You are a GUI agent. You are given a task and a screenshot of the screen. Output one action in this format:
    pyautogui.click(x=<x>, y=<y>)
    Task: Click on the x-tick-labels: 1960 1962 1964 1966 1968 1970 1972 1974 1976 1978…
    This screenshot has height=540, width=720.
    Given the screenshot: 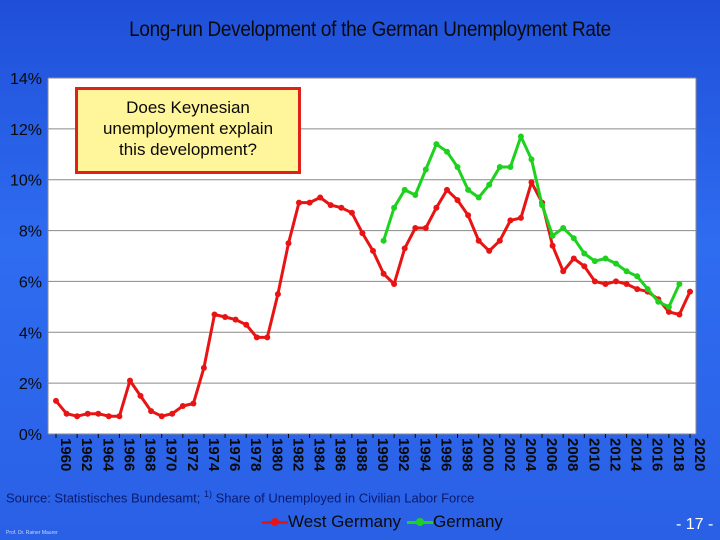 What is the action you would take?
    pyautogui.click(x=382, y=455)
    